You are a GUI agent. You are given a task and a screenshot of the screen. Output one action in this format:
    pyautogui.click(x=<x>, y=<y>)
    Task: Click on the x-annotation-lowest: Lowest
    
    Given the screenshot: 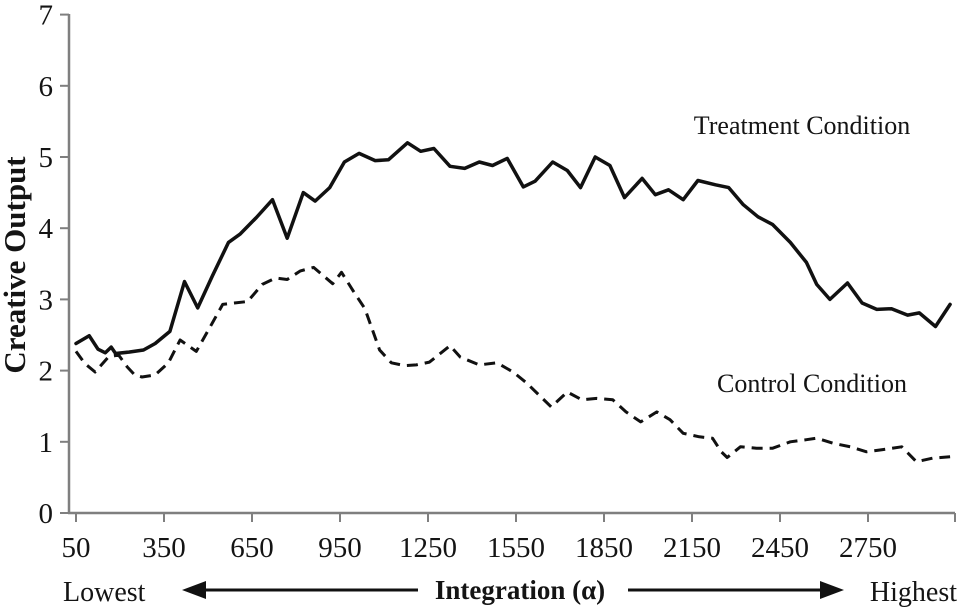 What is the action you would take?
    pyautogui.click(x=104, y=592)
    